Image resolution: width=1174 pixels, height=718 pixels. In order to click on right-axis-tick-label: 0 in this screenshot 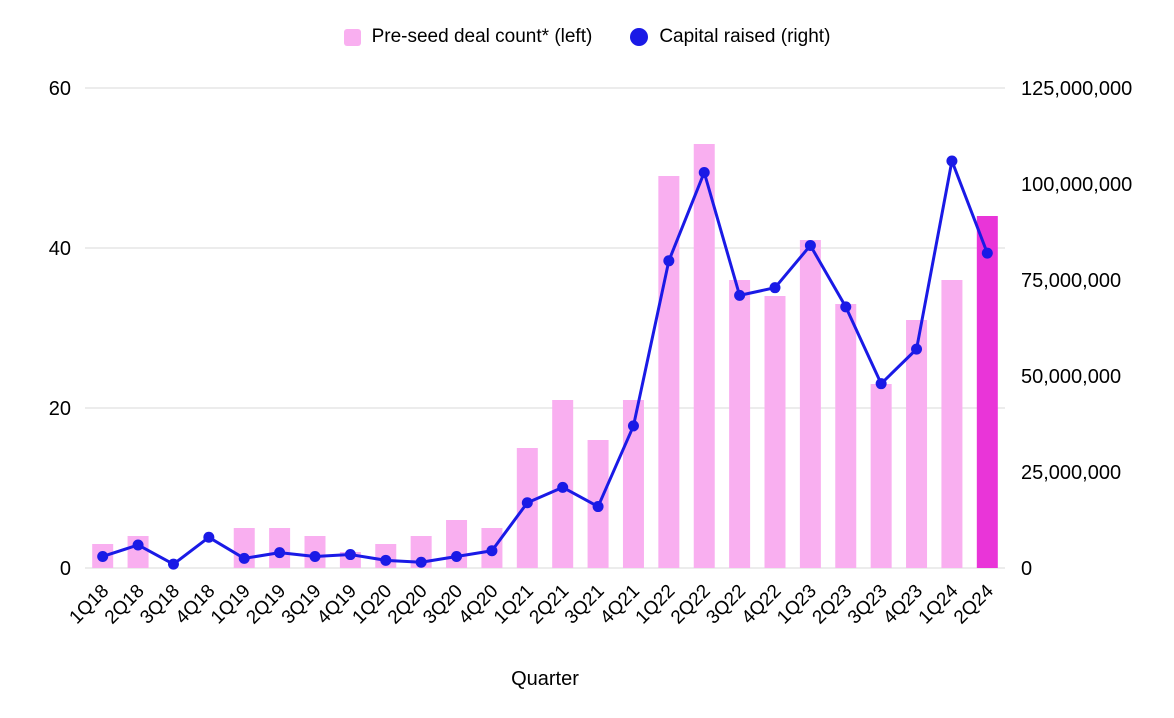, I will do `click(1026, 569)`.